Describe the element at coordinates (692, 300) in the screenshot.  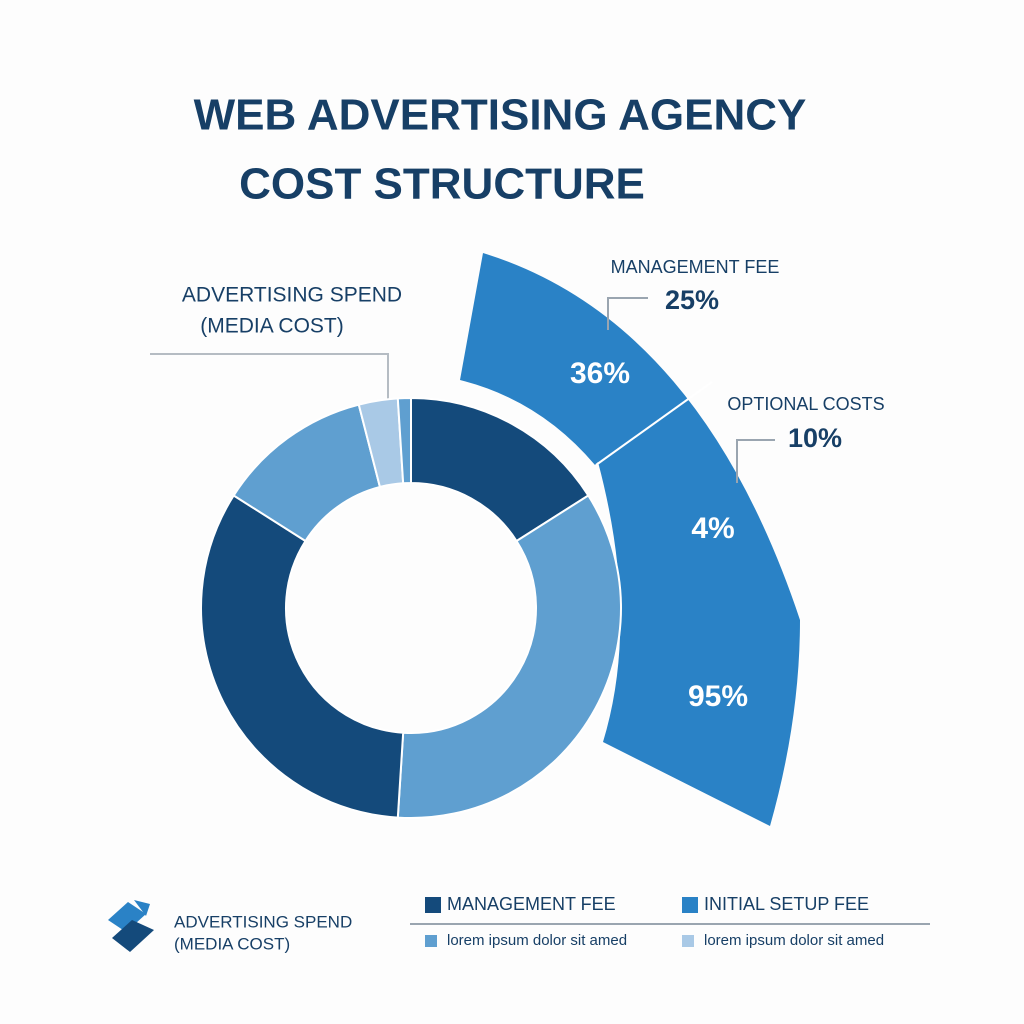
I see `annotation: 25%` at that location.